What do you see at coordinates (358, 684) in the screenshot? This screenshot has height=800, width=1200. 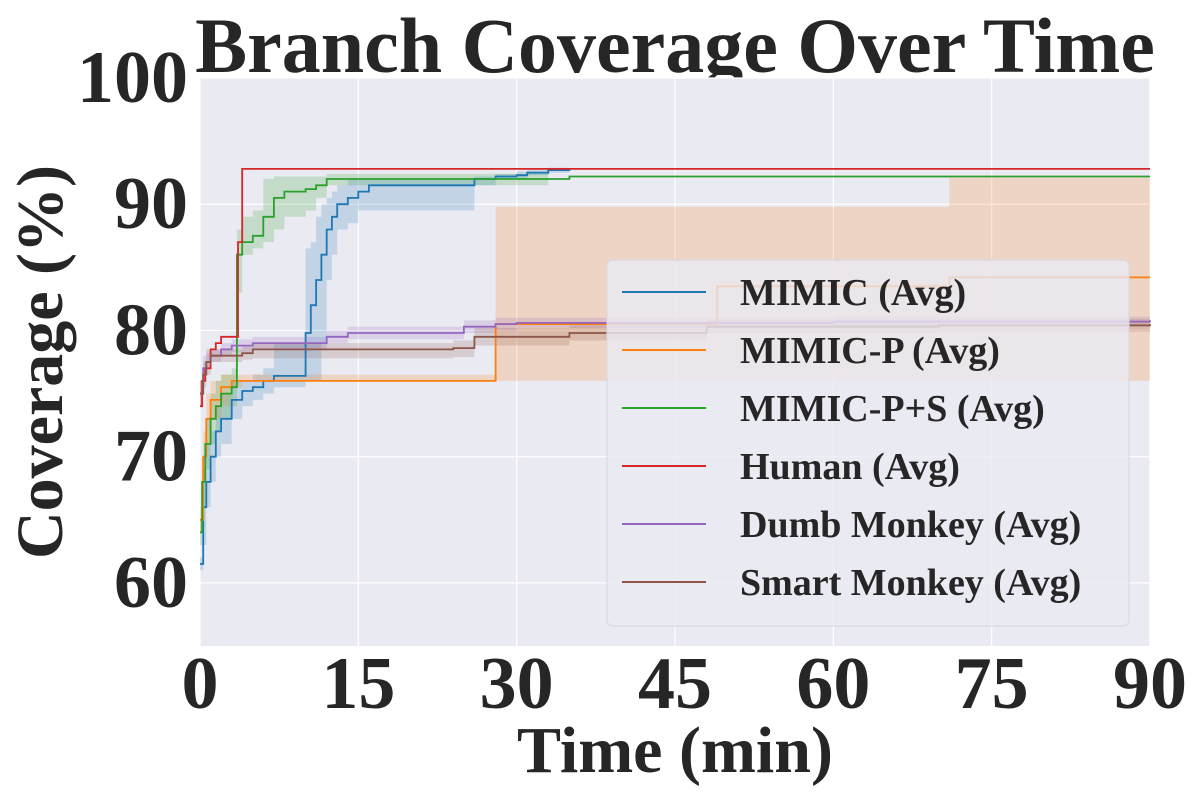 I see `x-tick-label: 15` at bounding box center [358, 684].